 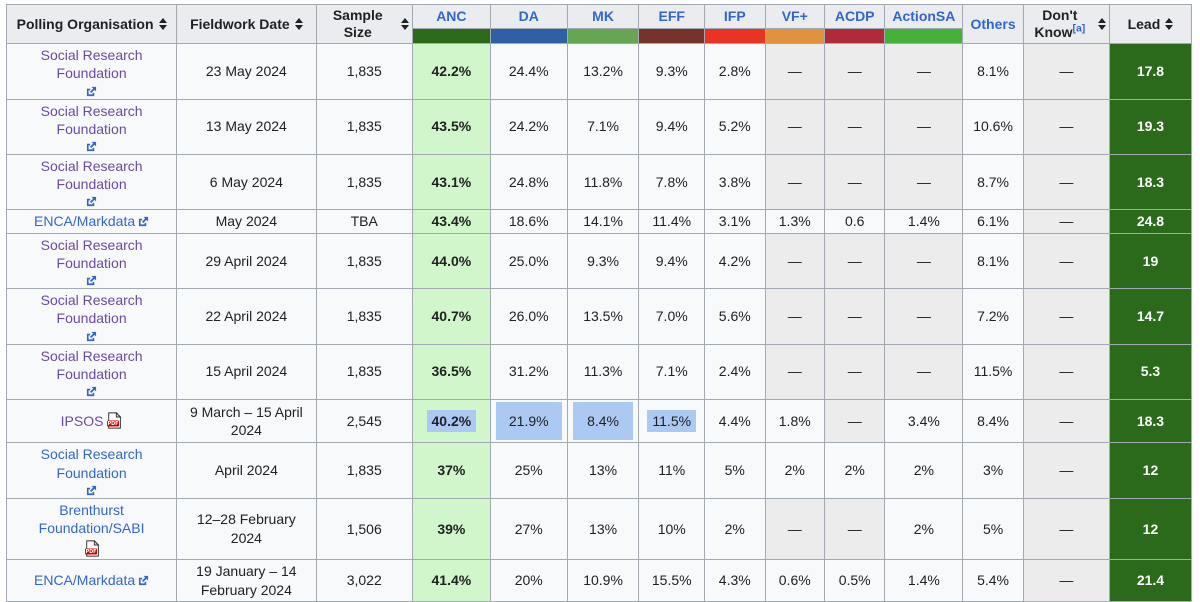 What do you see at coordinates (854, 221) in the screenshot?
I see `acdp-cell: 0.6` at bounding box center [854, 221].